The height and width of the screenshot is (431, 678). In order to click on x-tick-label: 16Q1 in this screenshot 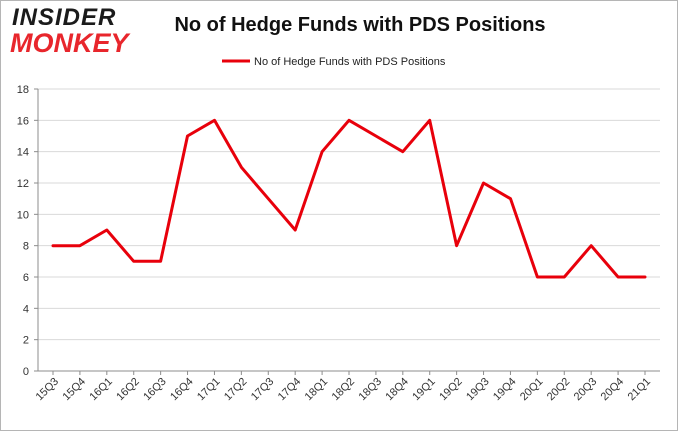, I will do `click(101, 390)`.